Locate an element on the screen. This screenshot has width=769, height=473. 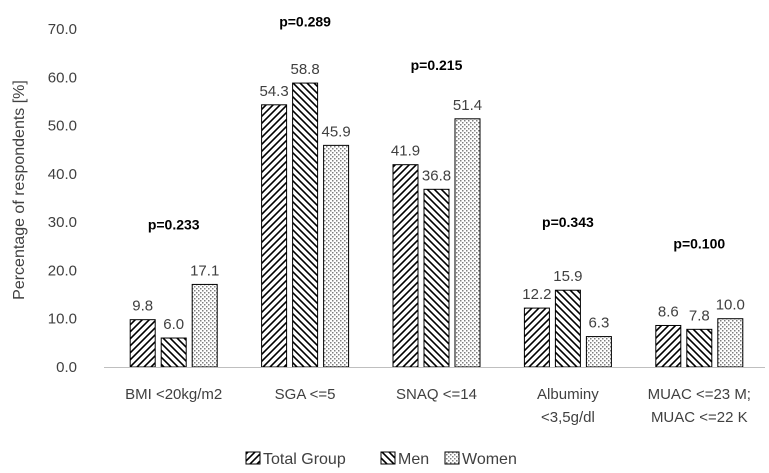
data-label: 9.8 is located at coordinates (142, 306).